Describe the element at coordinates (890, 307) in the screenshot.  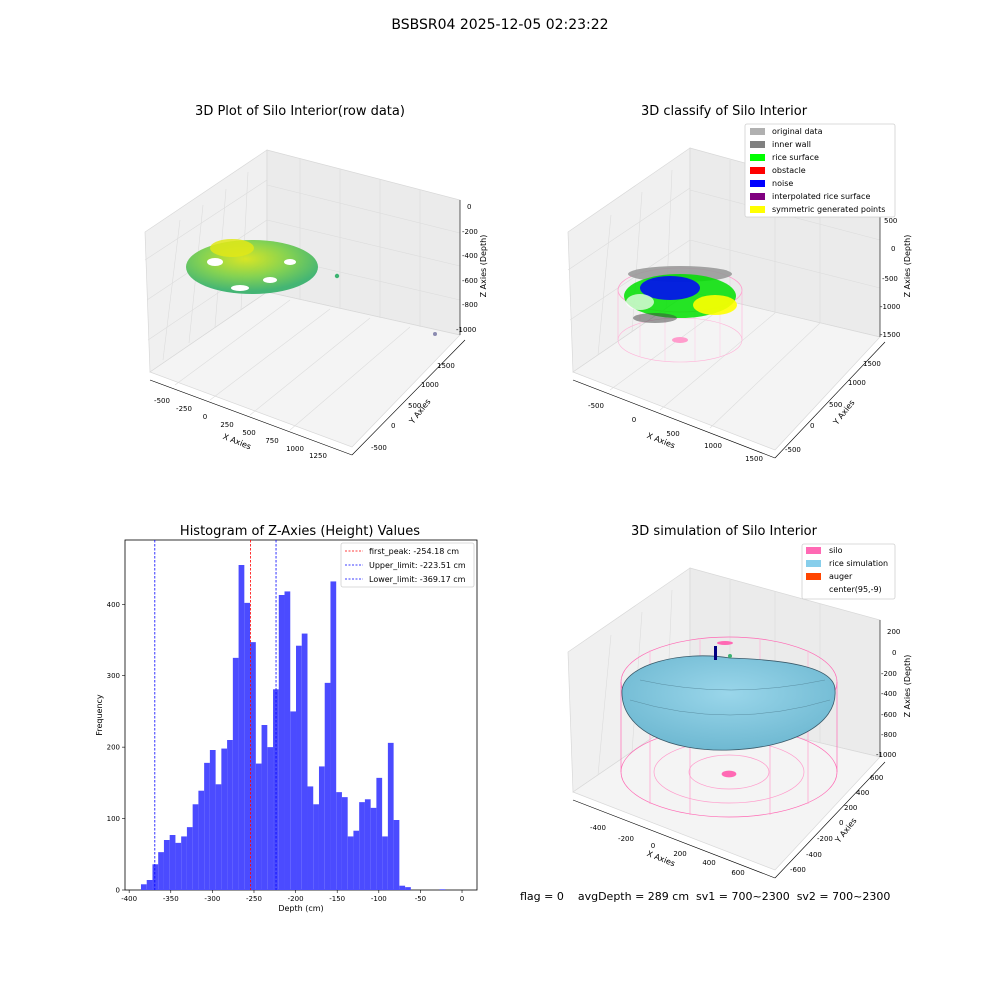
I see `classify-z-tick: -1000` at that location.